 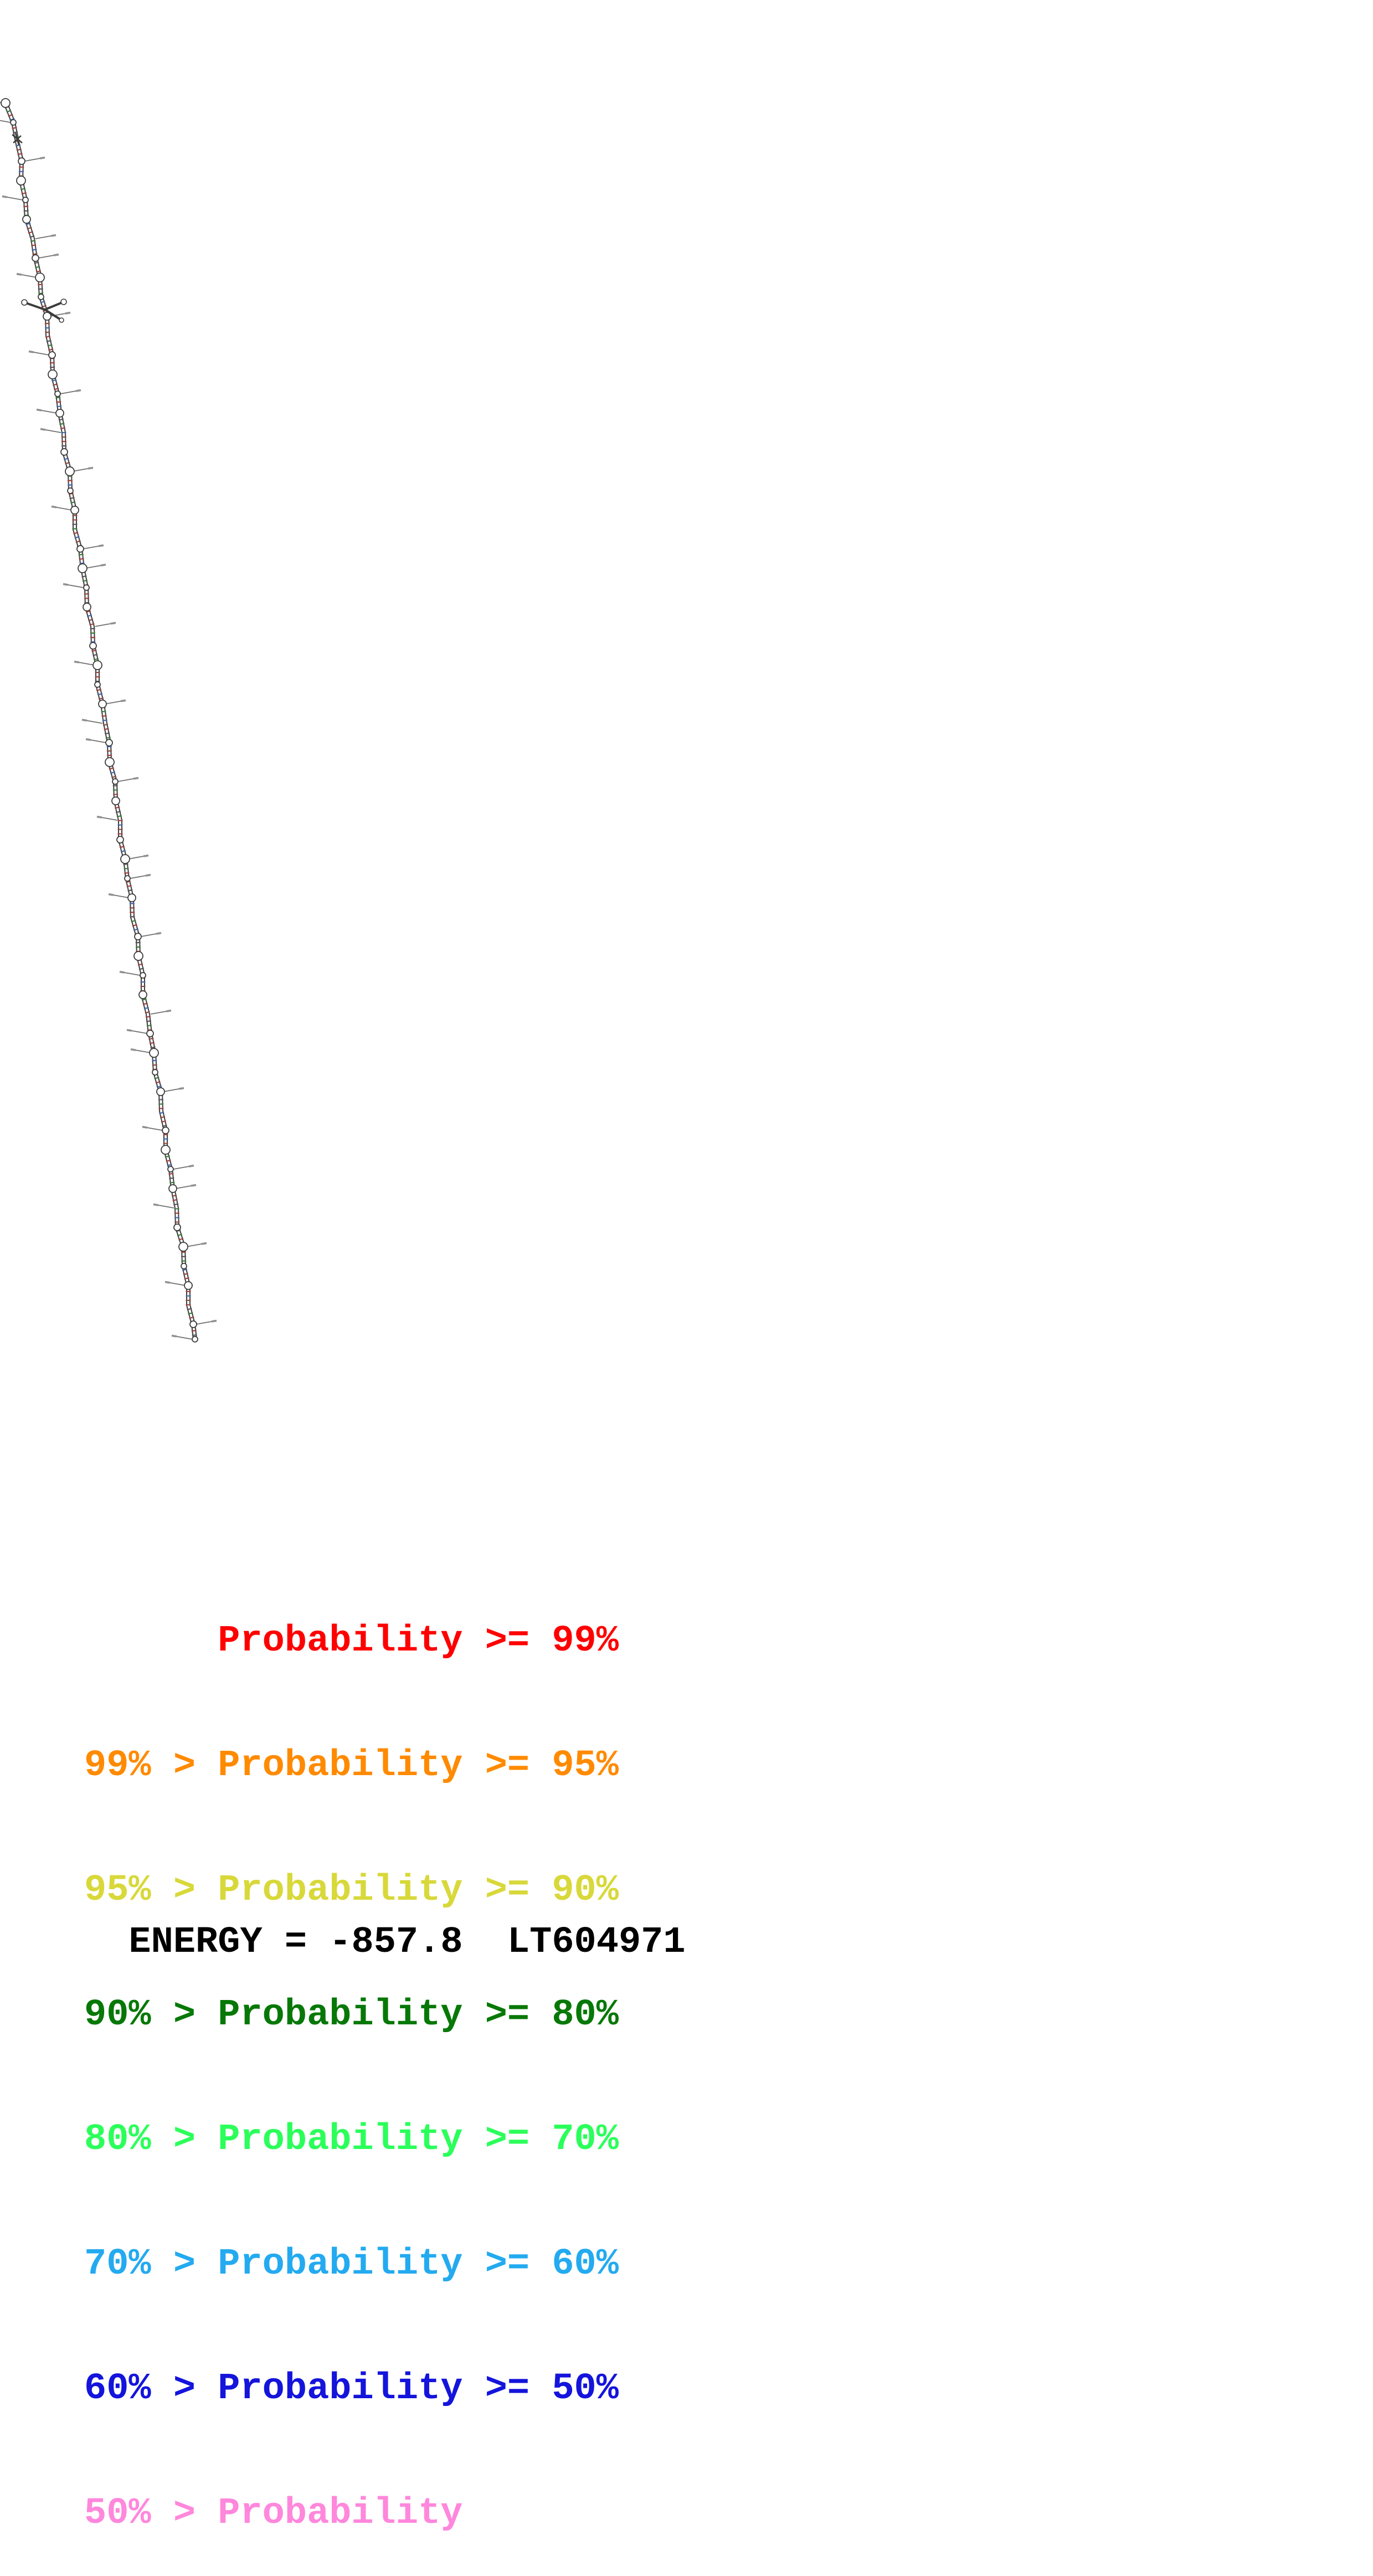 What do you see at coordinates (596, 1942) in the screenshot?
I see `structure-id-label: LT604971` at bounding box center [596, 1942].